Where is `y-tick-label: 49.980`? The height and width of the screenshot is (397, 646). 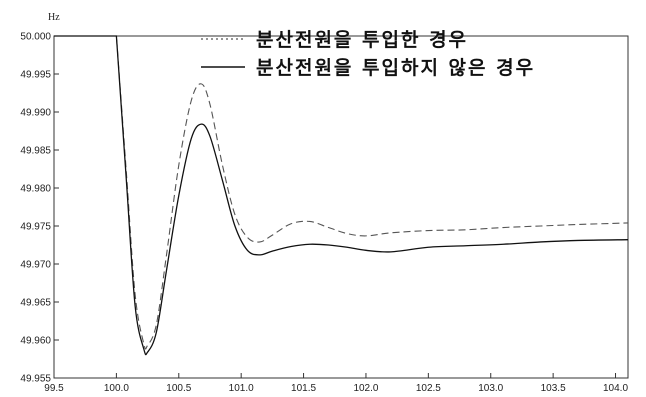 y-tick-label: 49.980 is located at coordinates (35, 189).